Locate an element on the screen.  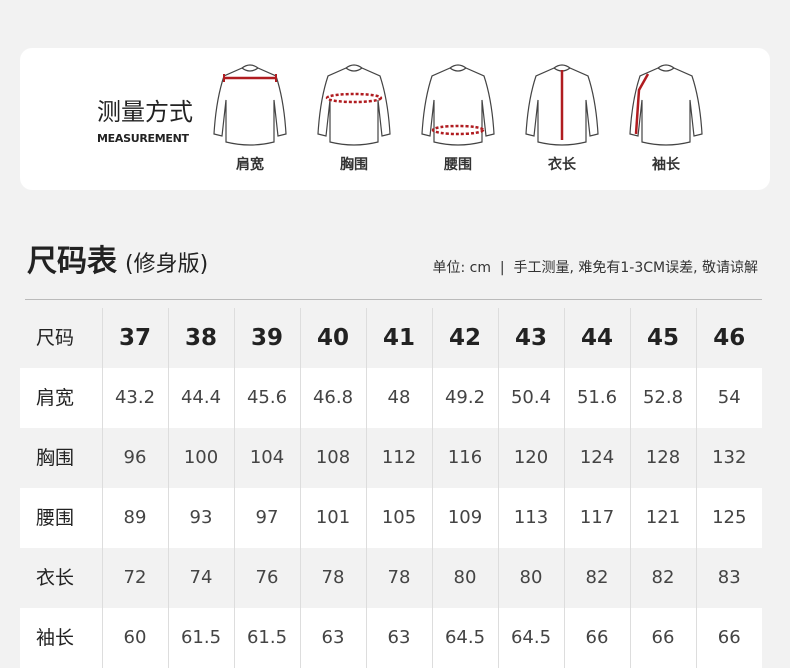
measurement-label: 衣长 is located at coordinates (562, 165).